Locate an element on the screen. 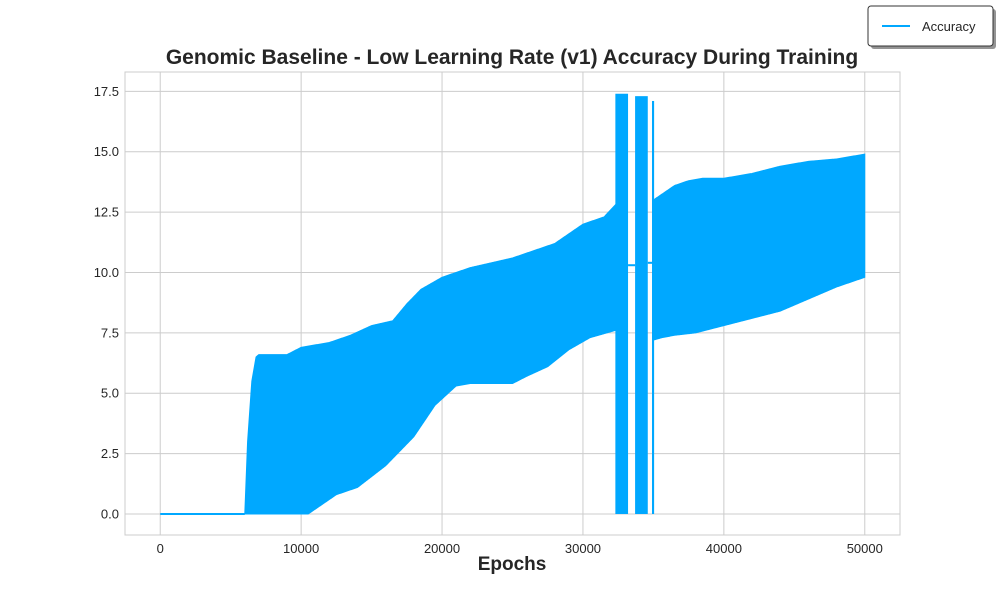  y-tick-label: 5.0 is located at coordinates (110, 393).